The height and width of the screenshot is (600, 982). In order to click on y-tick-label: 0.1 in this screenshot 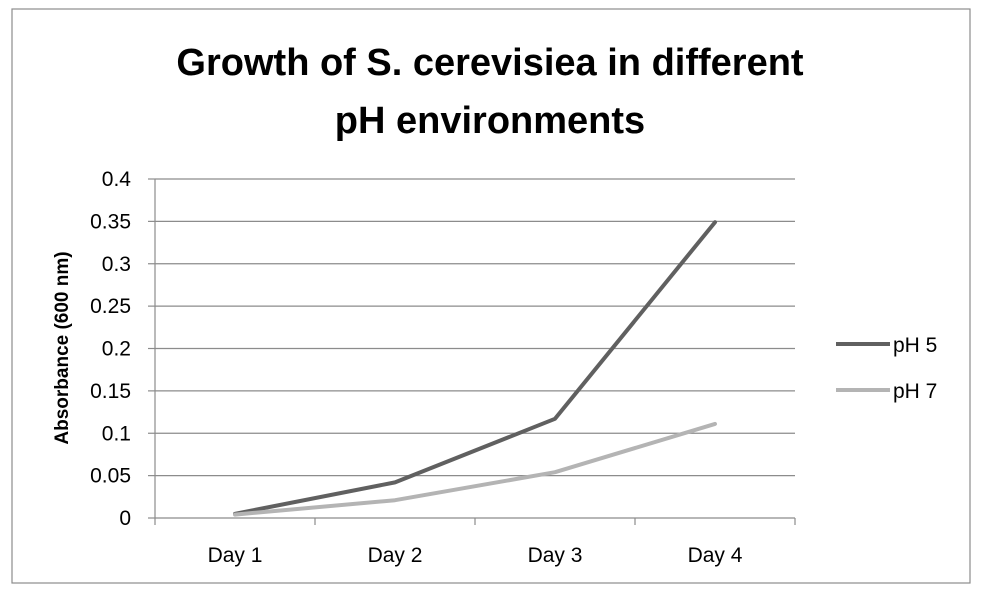, I will do `click(116, 433)`.